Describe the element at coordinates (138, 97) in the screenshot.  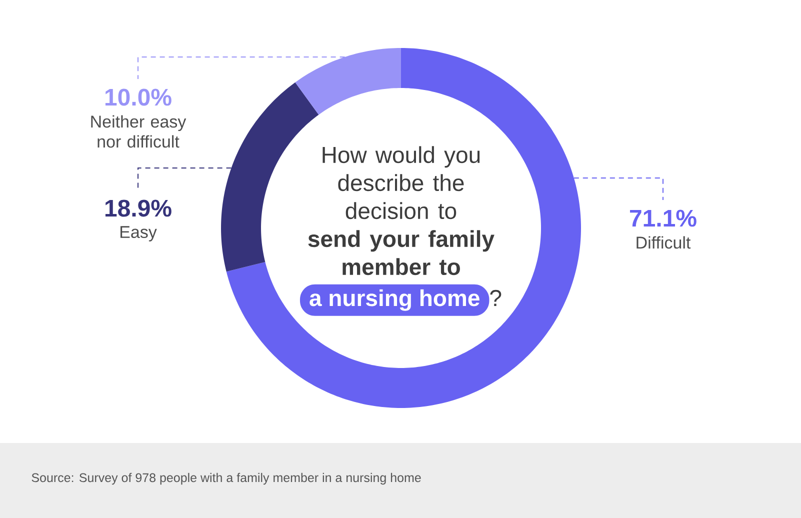
I see `data-label: 10.0%` at that location.